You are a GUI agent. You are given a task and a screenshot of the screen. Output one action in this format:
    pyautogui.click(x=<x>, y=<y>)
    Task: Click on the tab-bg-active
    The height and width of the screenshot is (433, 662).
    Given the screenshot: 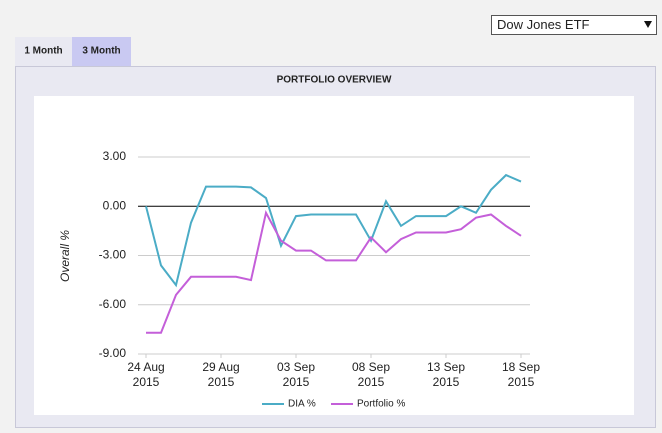 What is the action you would take?
    pyautogui.click(x=101, y=51)
    